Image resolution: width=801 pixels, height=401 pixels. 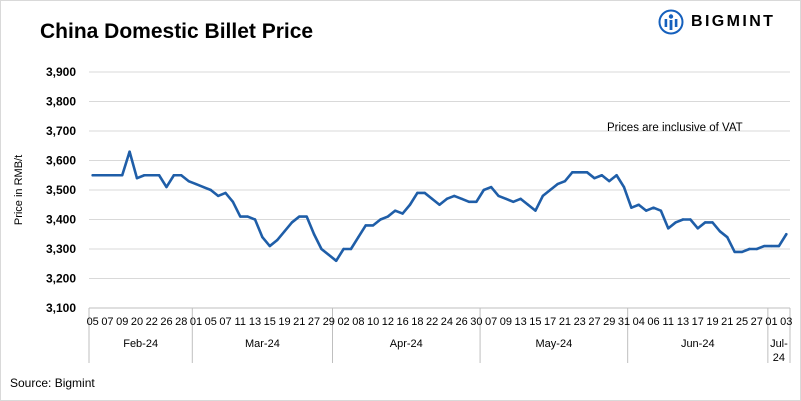 What do you see at coordinates (402, 322) in the screenshot?
I see `x-tick-label: 16` at bounding box center [402, 322].